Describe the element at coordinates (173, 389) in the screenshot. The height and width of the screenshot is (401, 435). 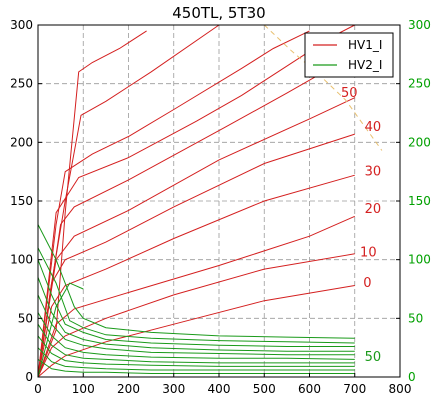
I see `x-tick-label: 300` at that location.